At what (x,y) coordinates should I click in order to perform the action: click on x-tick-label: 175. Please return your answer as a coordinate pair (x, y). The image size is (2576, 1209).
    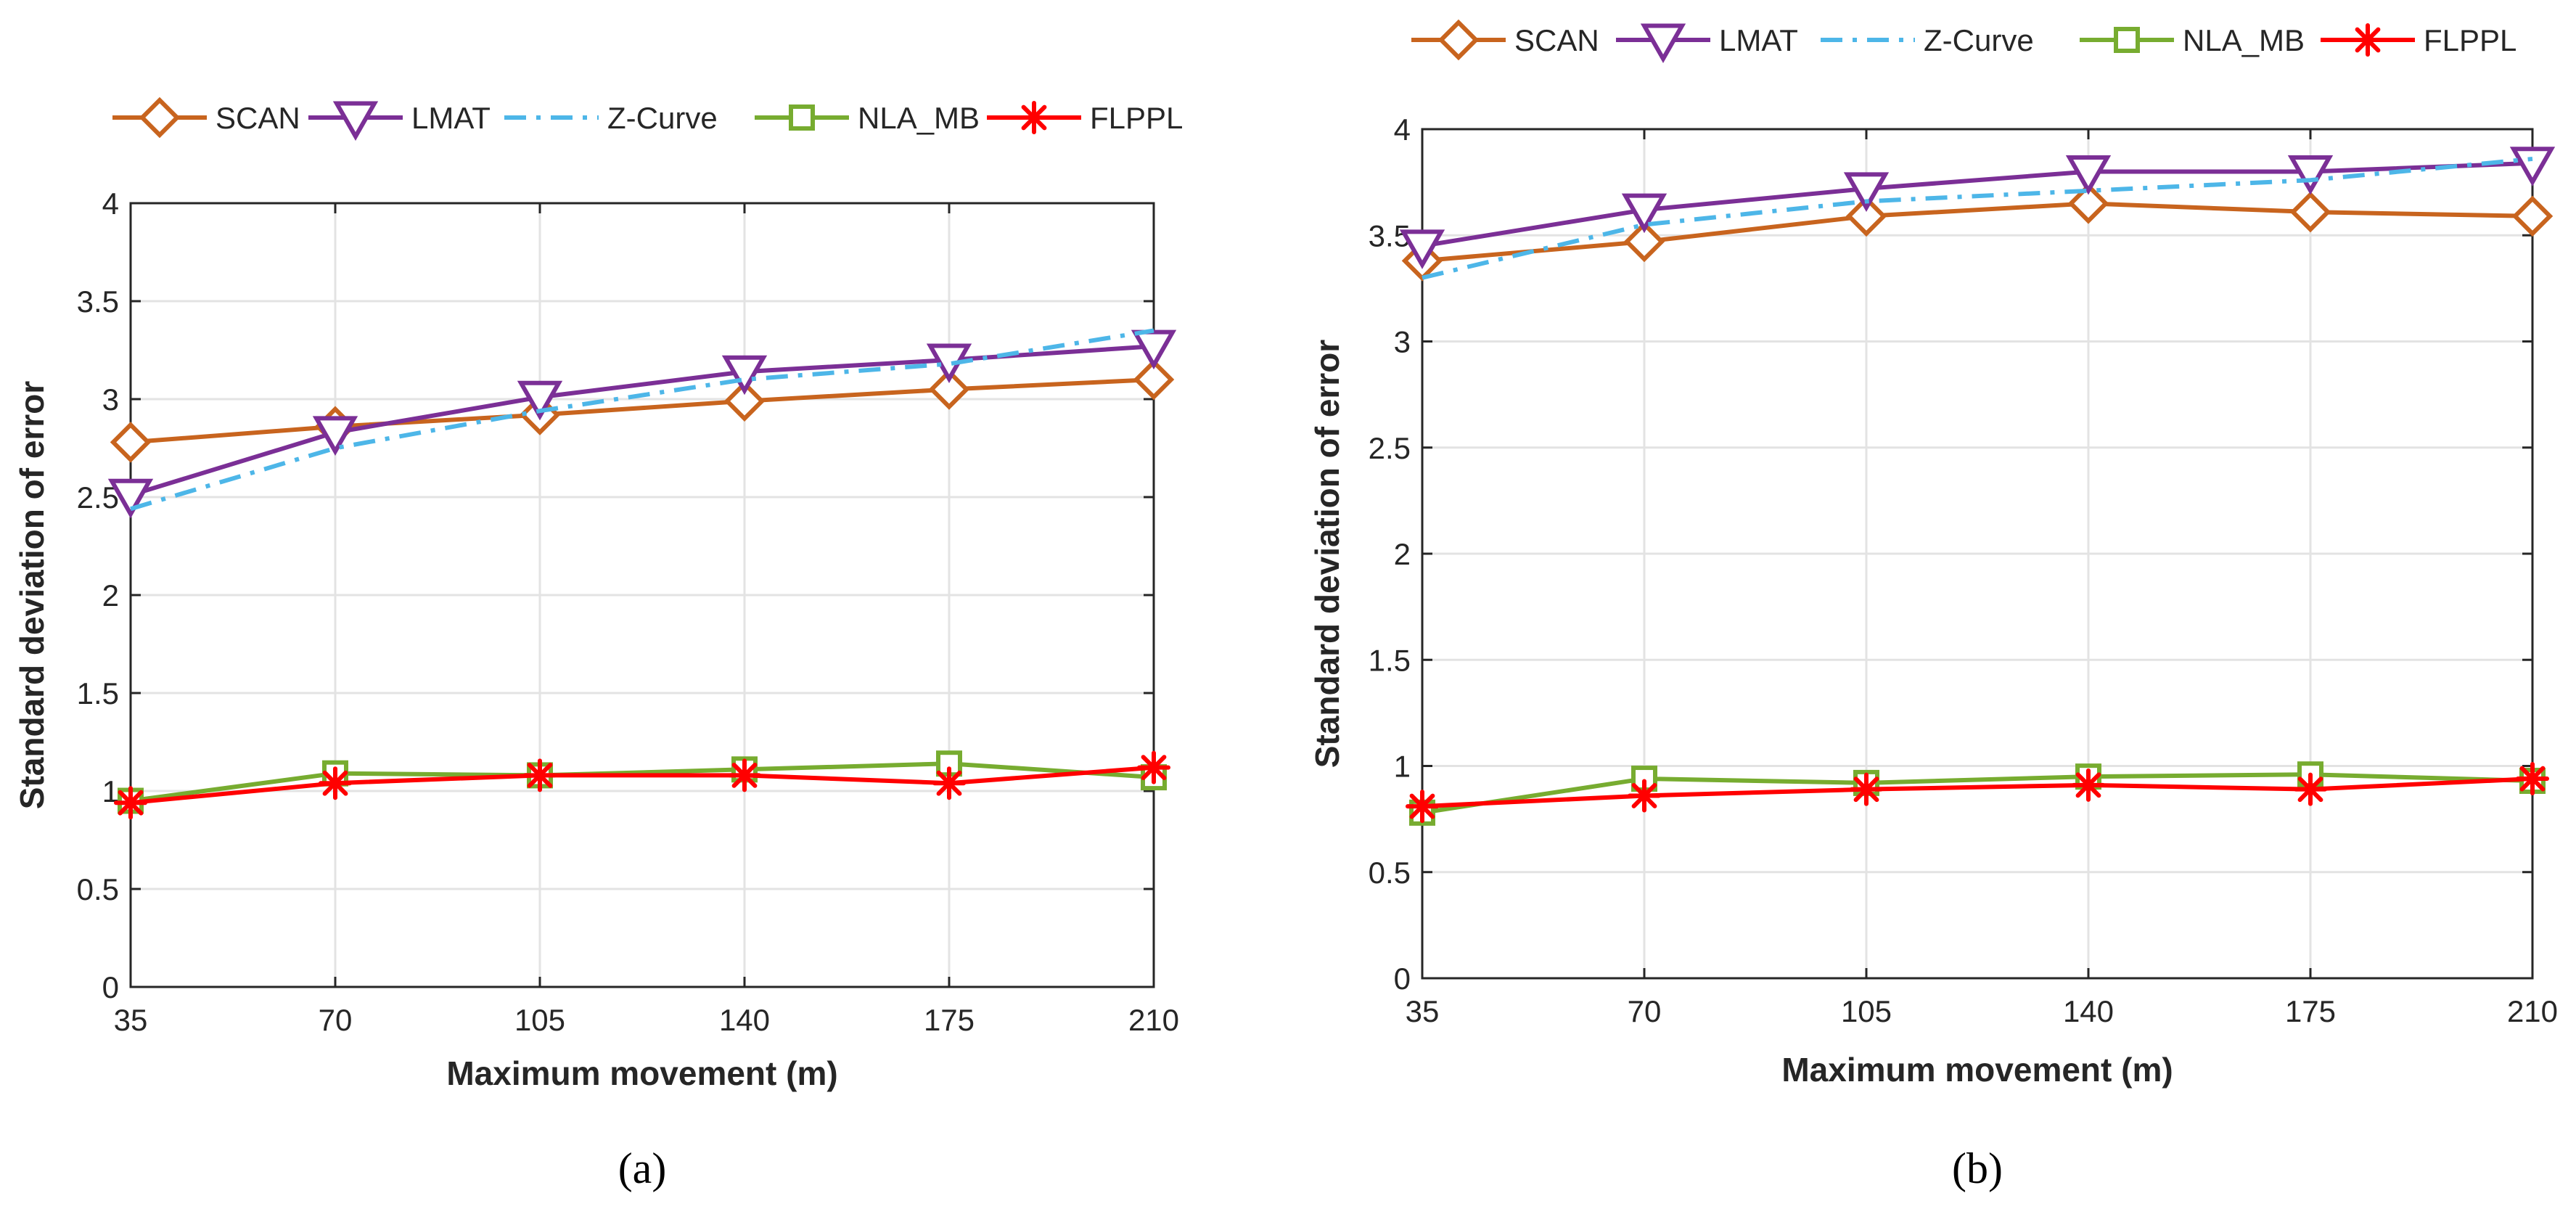
    Looking at the image, I should click on (949, 1020).